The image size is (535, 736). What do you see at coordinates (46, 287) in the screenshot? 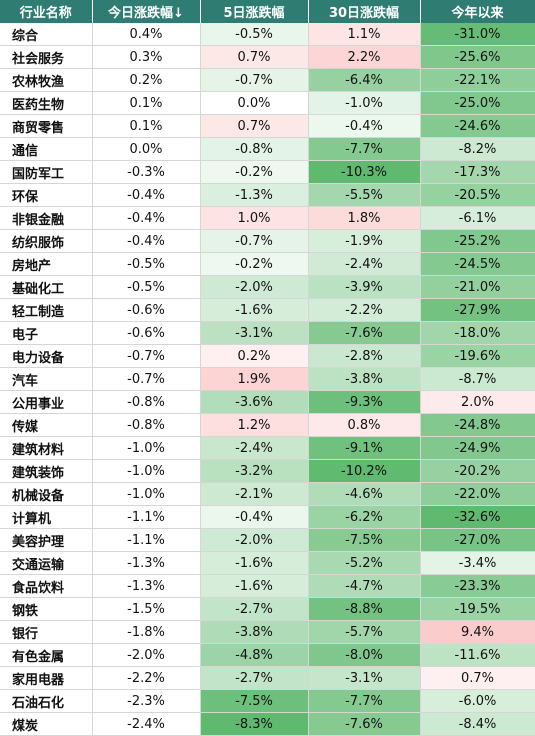
I see `industry-name-cell: 基础化工` at bounding box center [46, 287].